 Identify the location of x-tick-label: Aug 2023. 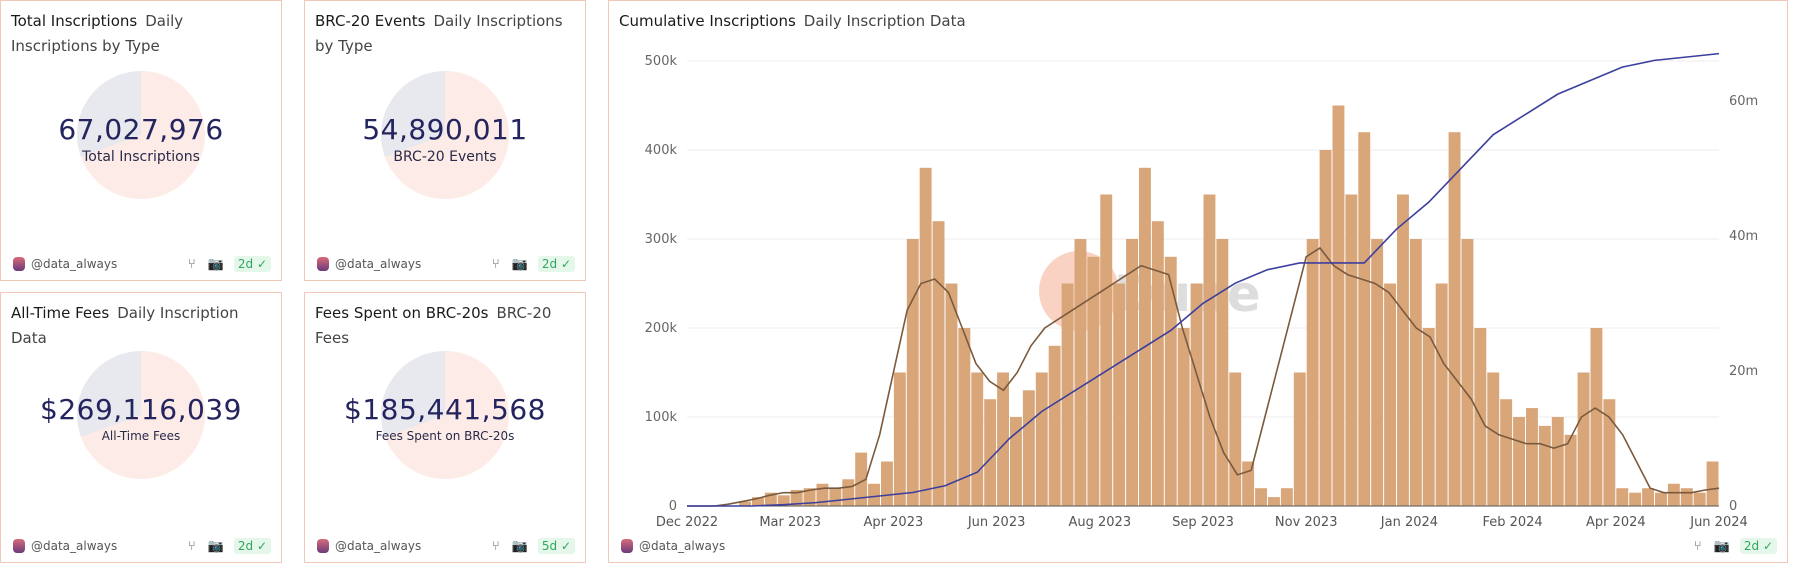
(1099, 522).